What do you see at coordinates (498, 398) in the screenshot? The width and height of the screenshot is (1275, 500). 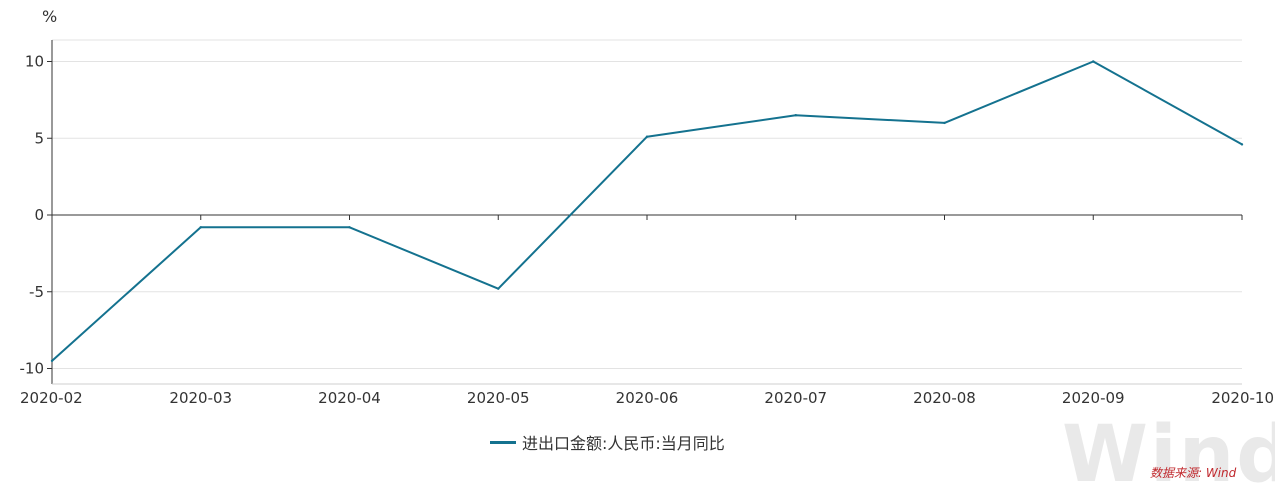 I see `x-tick-label: 2020-05` at bounding box center [498, 398].